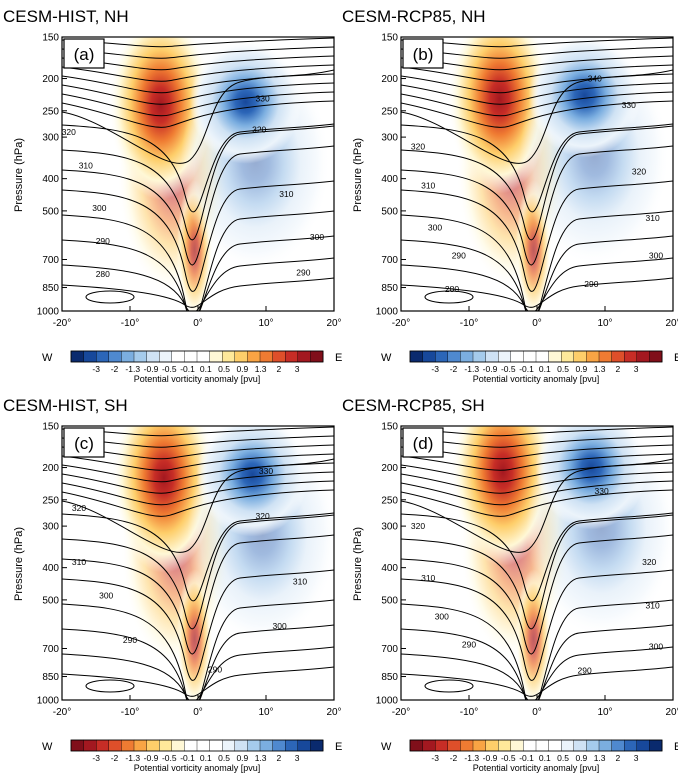 This screenshot has width=678, height=778. What do you see at coordinates (224, 369) in the screenshot?
I see `colorbar-tick-label: 0.5` at bounding box center [224, 369].